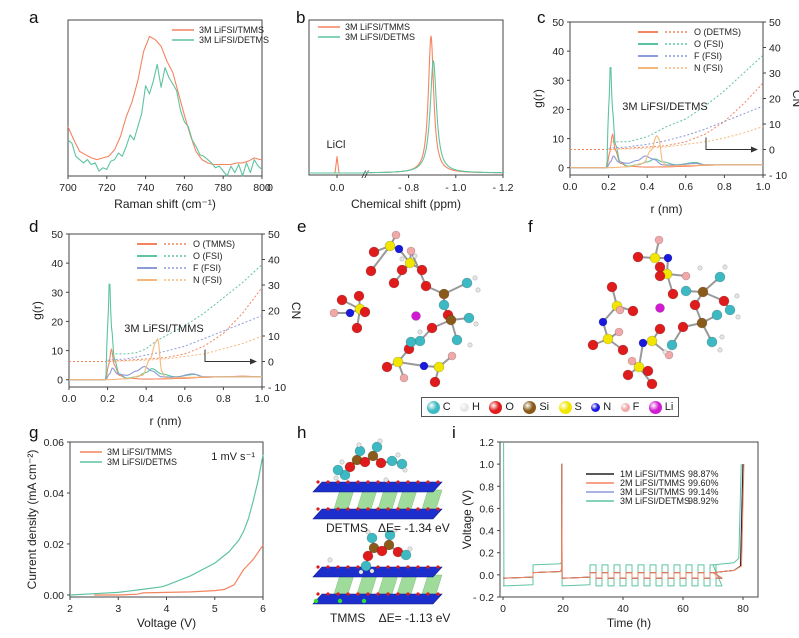 The image size is (799, 638). What do you see at coordinates (163, 329) in the screenshot?
I see `chart-d-title-annotation: 3M LiFSI/TMMS` at bounding box center [163, 329].